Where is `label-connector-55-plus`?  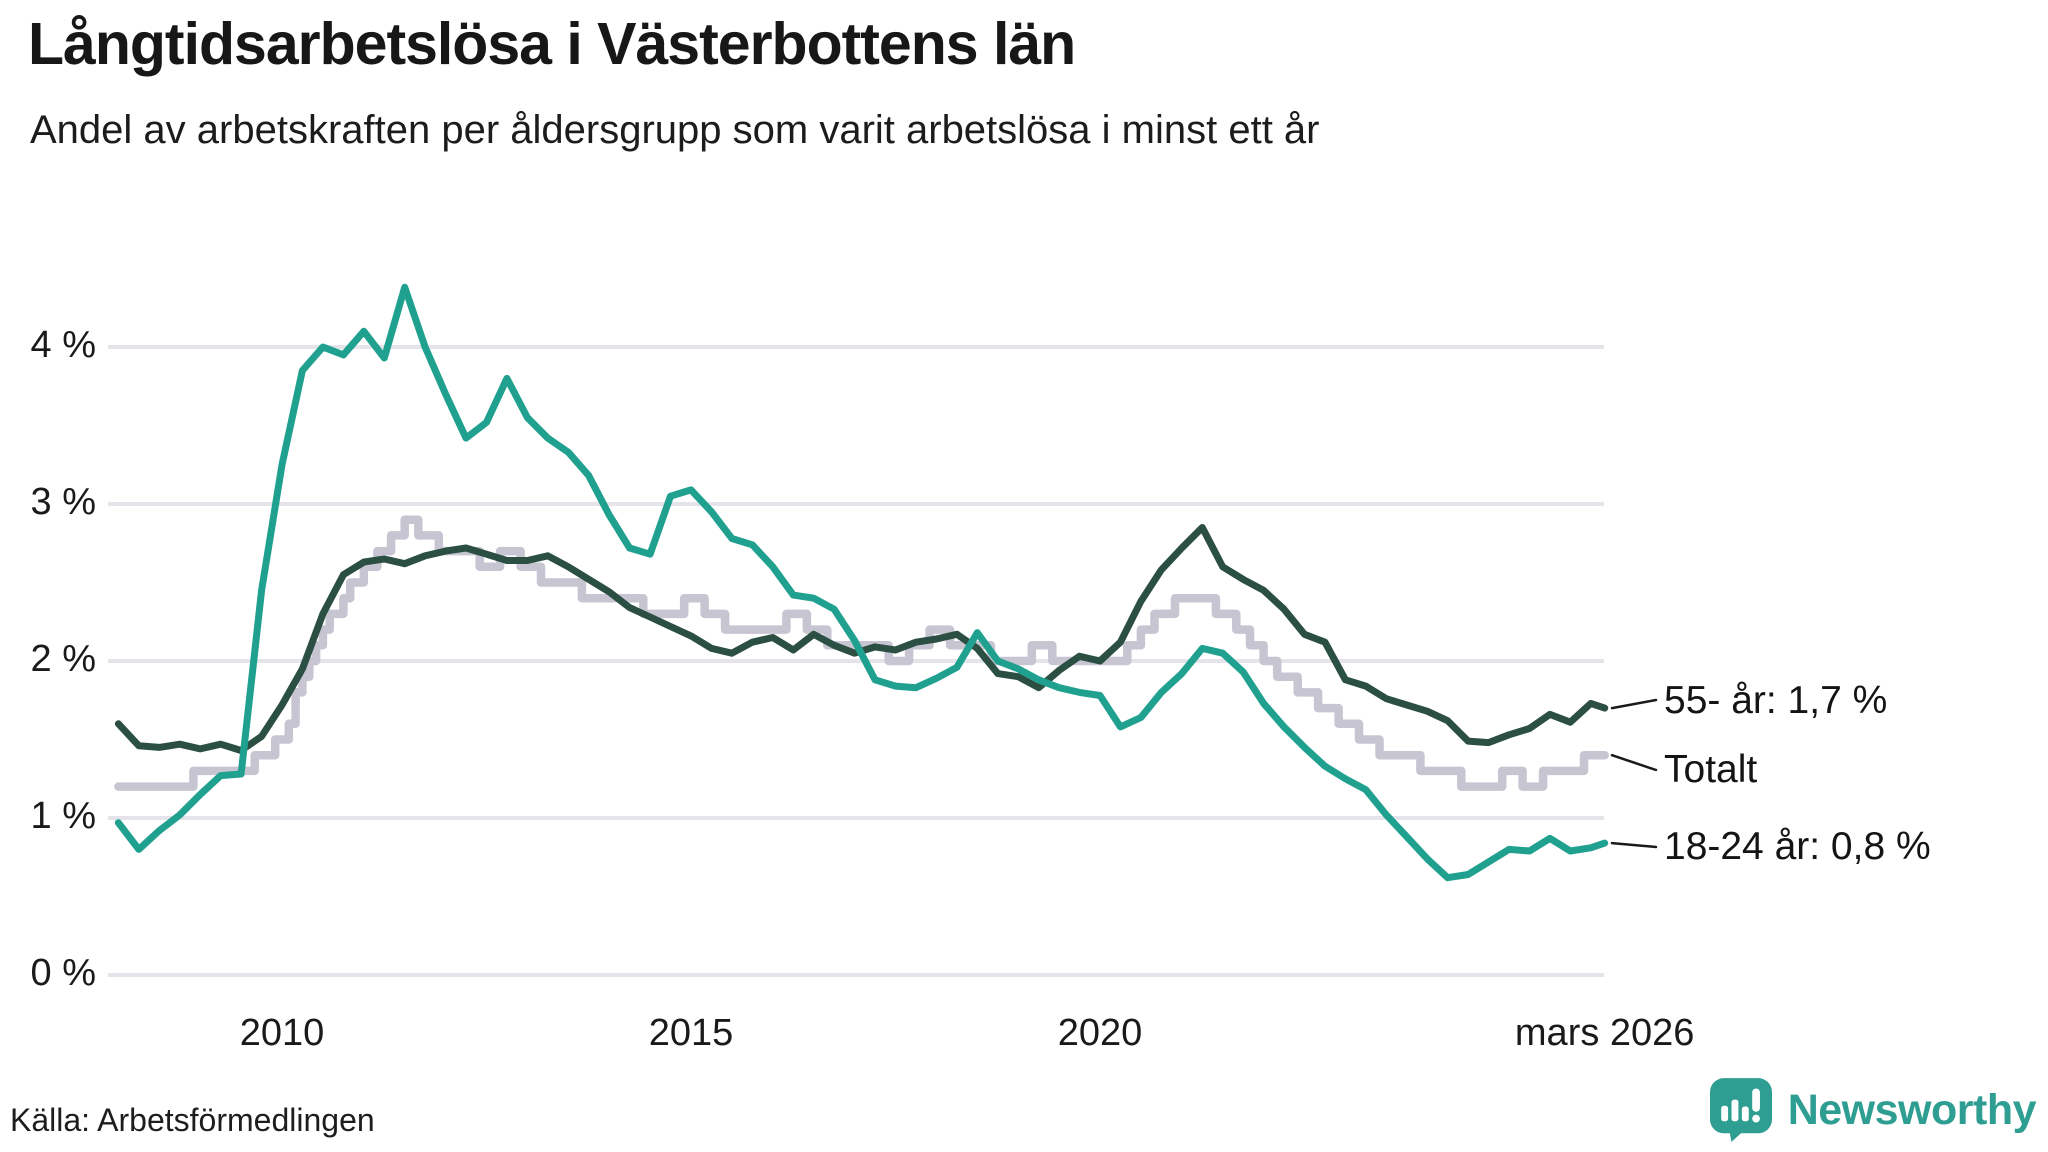
label-connector-55-plus is located at coordinates (1634, 704).